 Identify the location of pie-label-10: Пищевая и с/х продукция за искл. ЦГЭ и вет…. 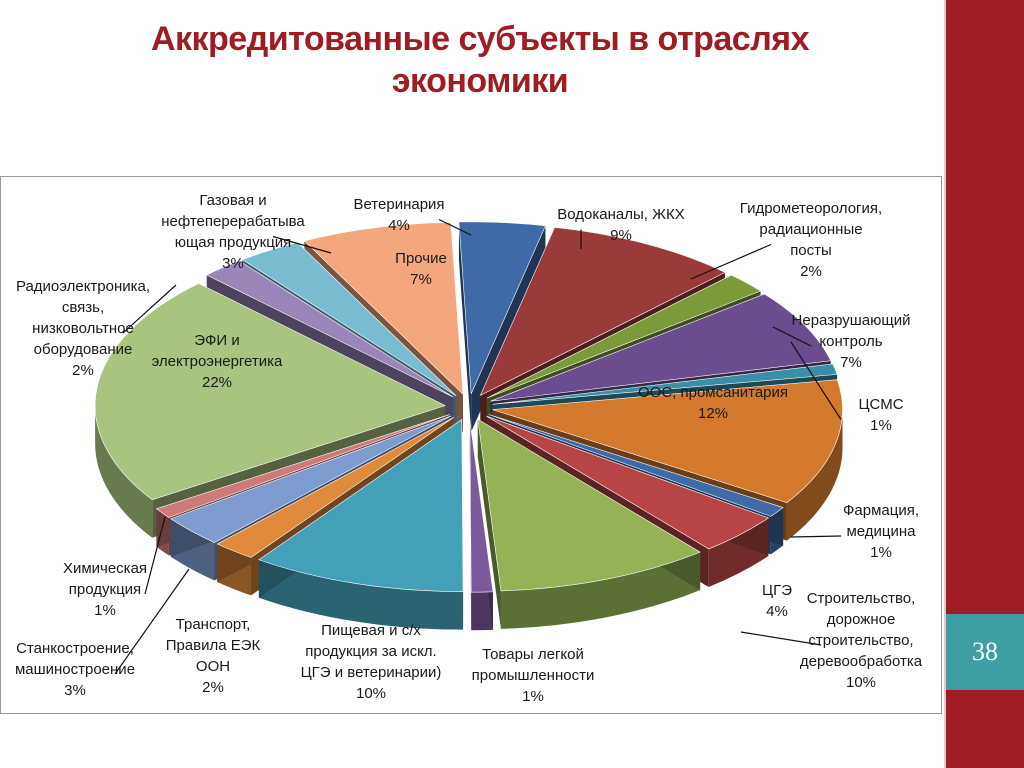
(371, 662).